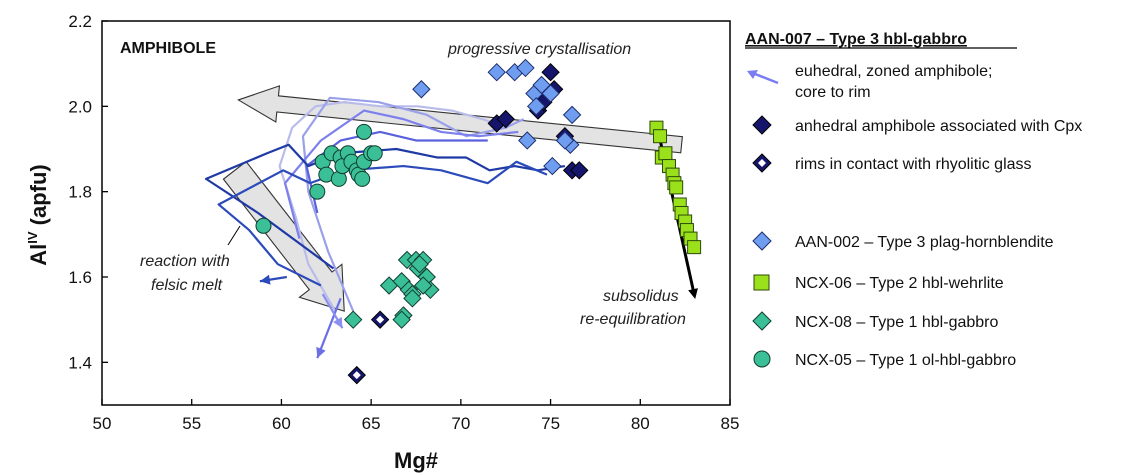 The width and height of the screenshot is (1146, 476). I want to click on annotation-subsolidus-line2: re-equilibration, so click(633, 319).